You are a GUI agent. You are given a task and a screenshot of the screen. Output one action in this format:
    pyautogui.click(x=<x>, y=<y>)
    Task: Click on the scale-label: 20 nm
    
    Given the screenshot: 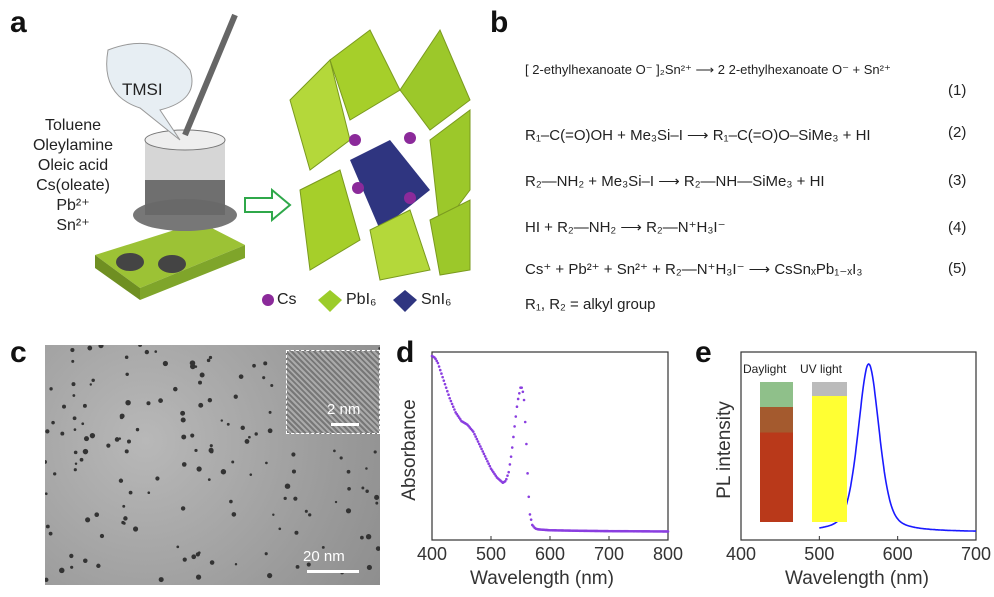 What is the action you would take?
    pyautogui.click(x=324, y=556)
    